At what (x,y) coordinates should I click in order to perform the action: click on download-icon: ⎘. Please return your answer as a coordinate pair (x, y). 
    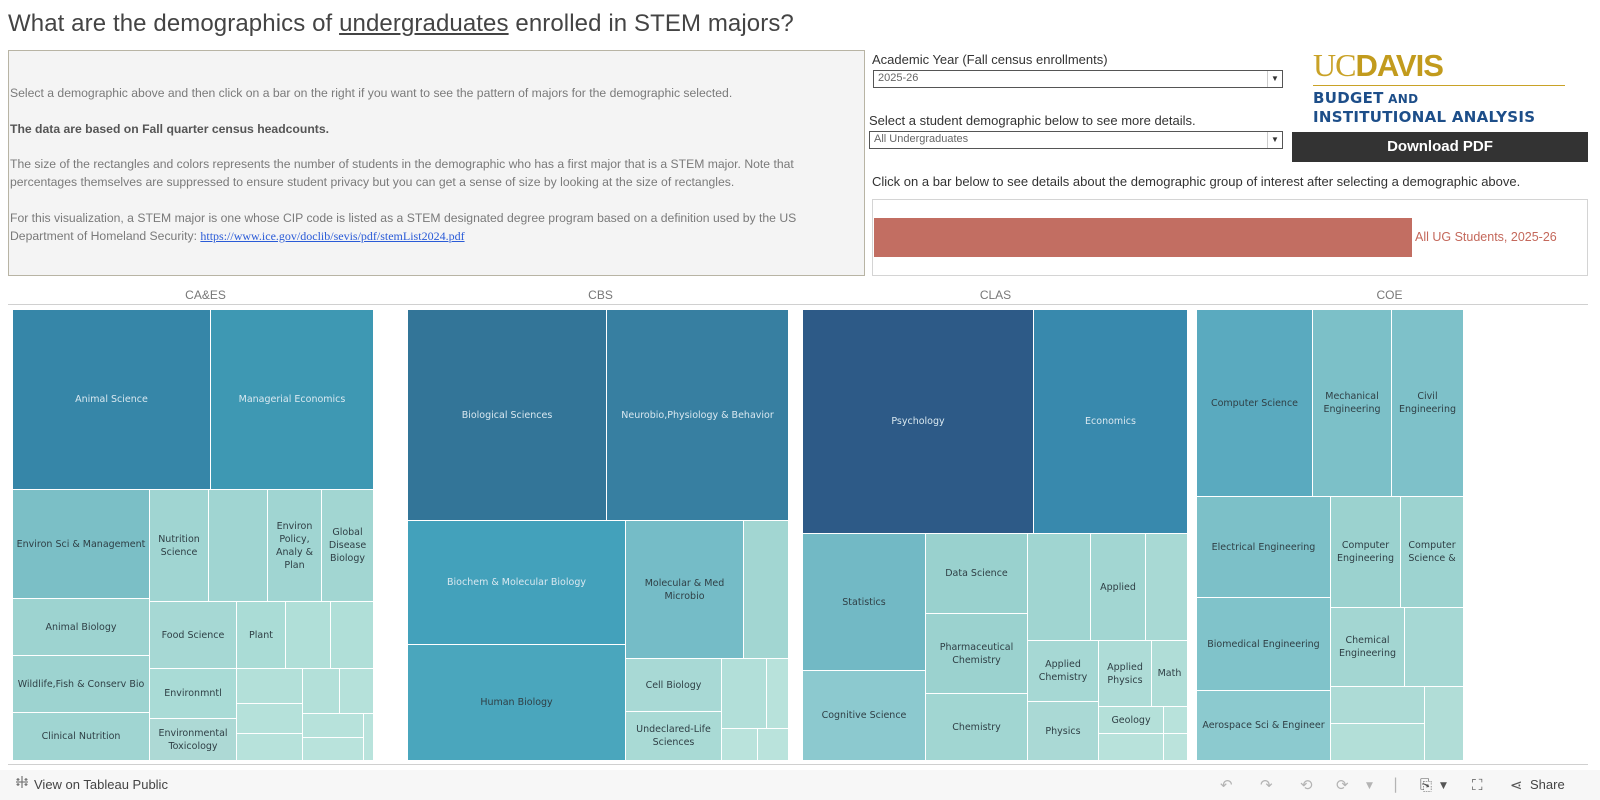
    Looking at the image, I should click on (1426, 785).